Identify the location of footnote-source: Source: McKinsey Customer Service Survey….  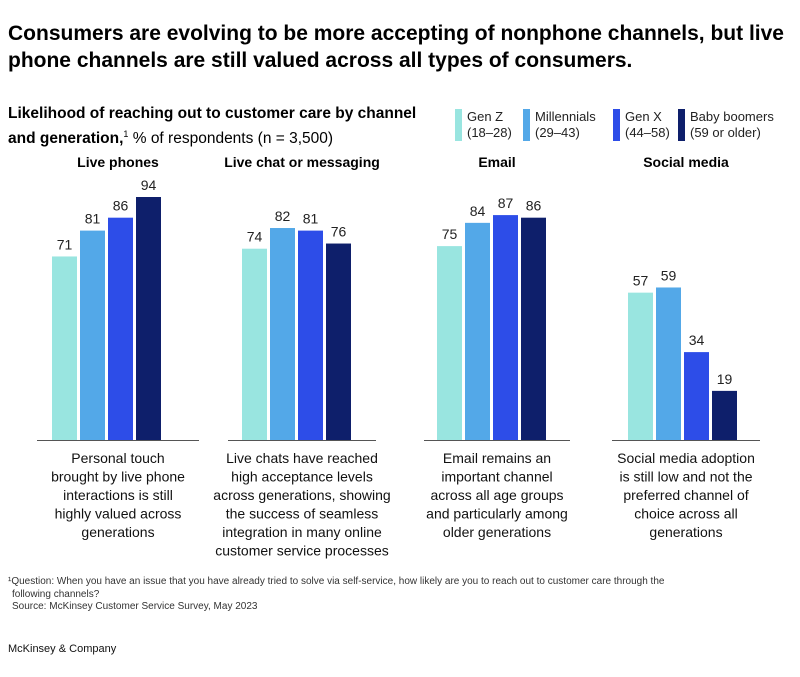
(135, 606).